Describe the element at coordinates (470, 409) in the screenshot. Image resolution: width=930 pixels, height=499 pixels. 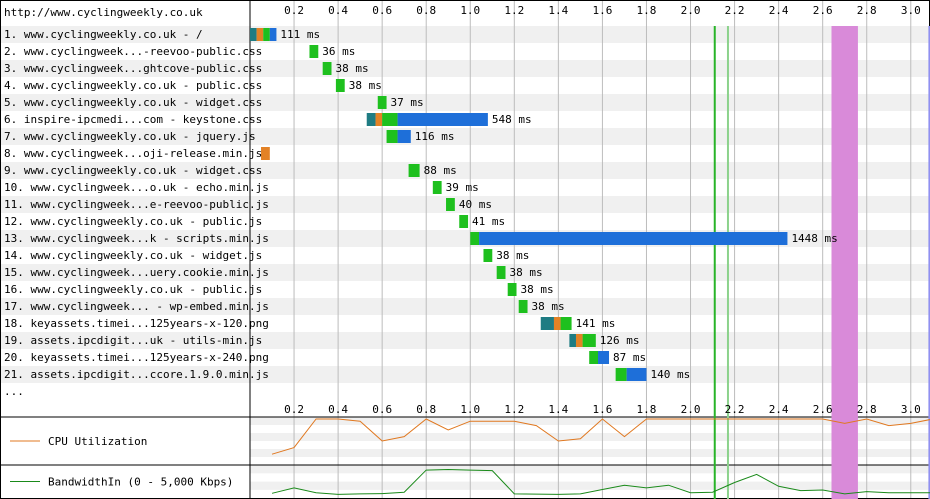
I see `tick-label-bottom: 1.0` at that location.